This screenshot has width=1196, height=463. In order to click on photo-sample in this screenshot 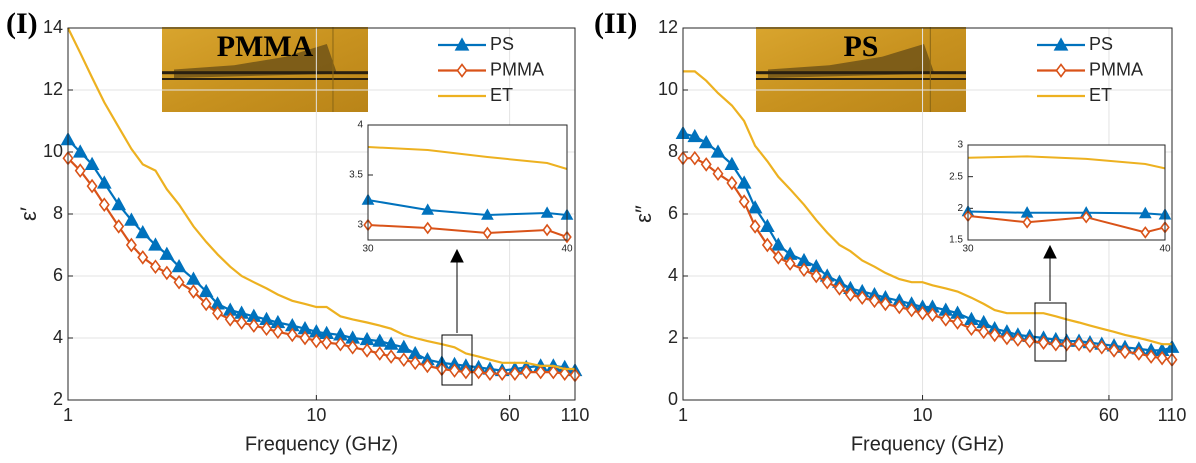, I will do `click(851, 61)`.